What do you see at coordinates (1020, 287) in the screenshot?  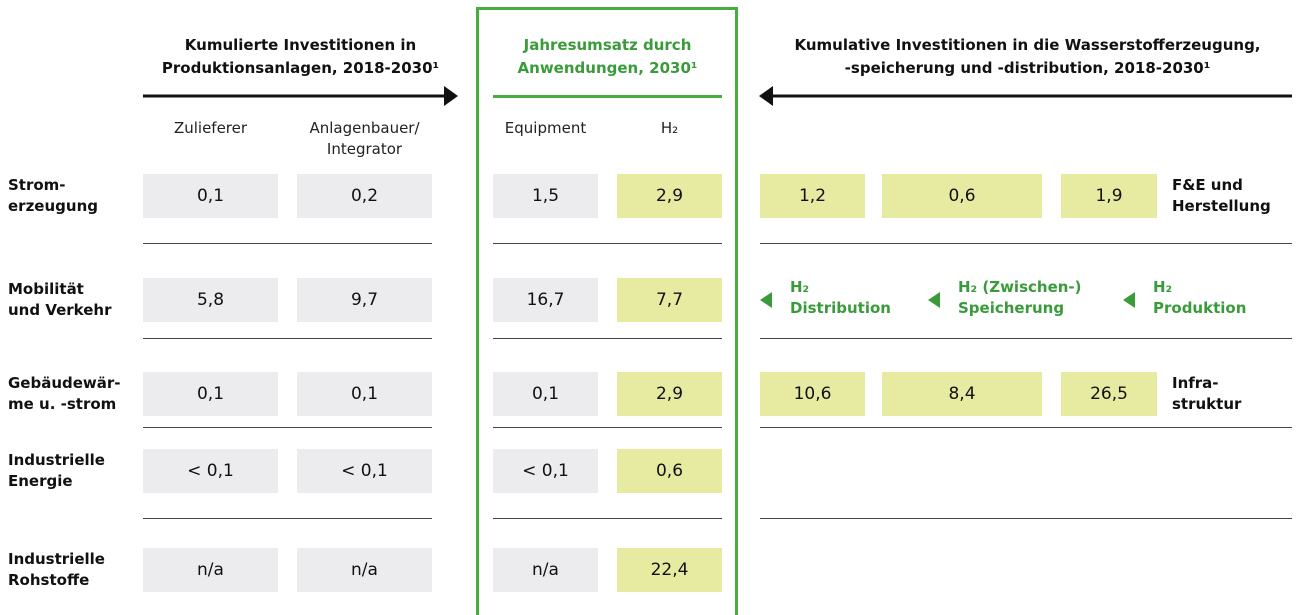 I see `text-line: H₂ (Zwischen-)` at bounding box center [1020, 287].